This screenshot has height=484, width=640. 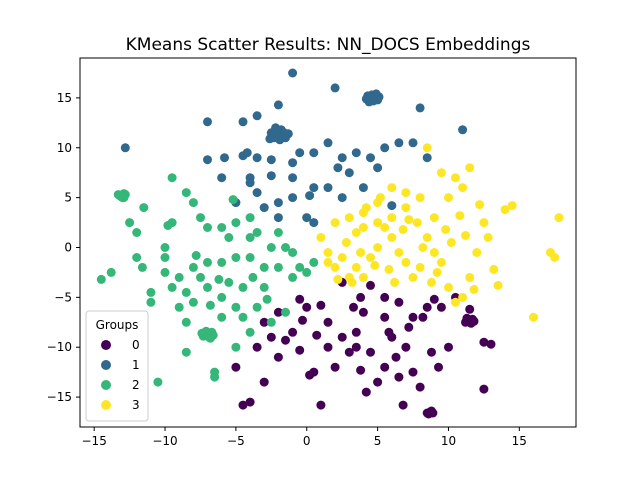 What do you see at coordinates (94, 441) in the screenshot?
I see `x-tick-label-0: −15` at bounding box center [94, 441].